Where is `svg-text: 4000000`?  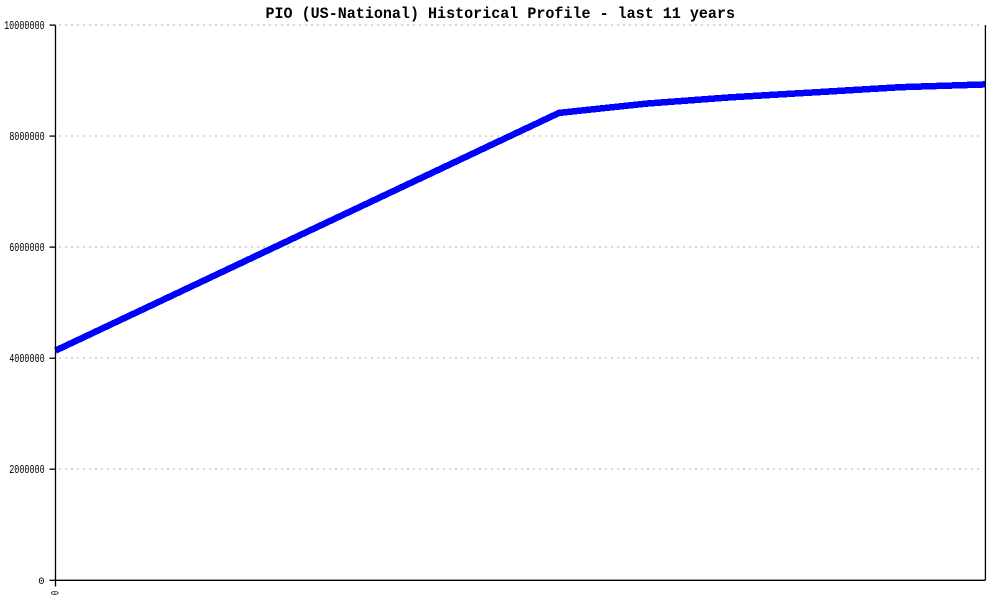 svg-text: 4000000 is located at coordinates (27, 359).